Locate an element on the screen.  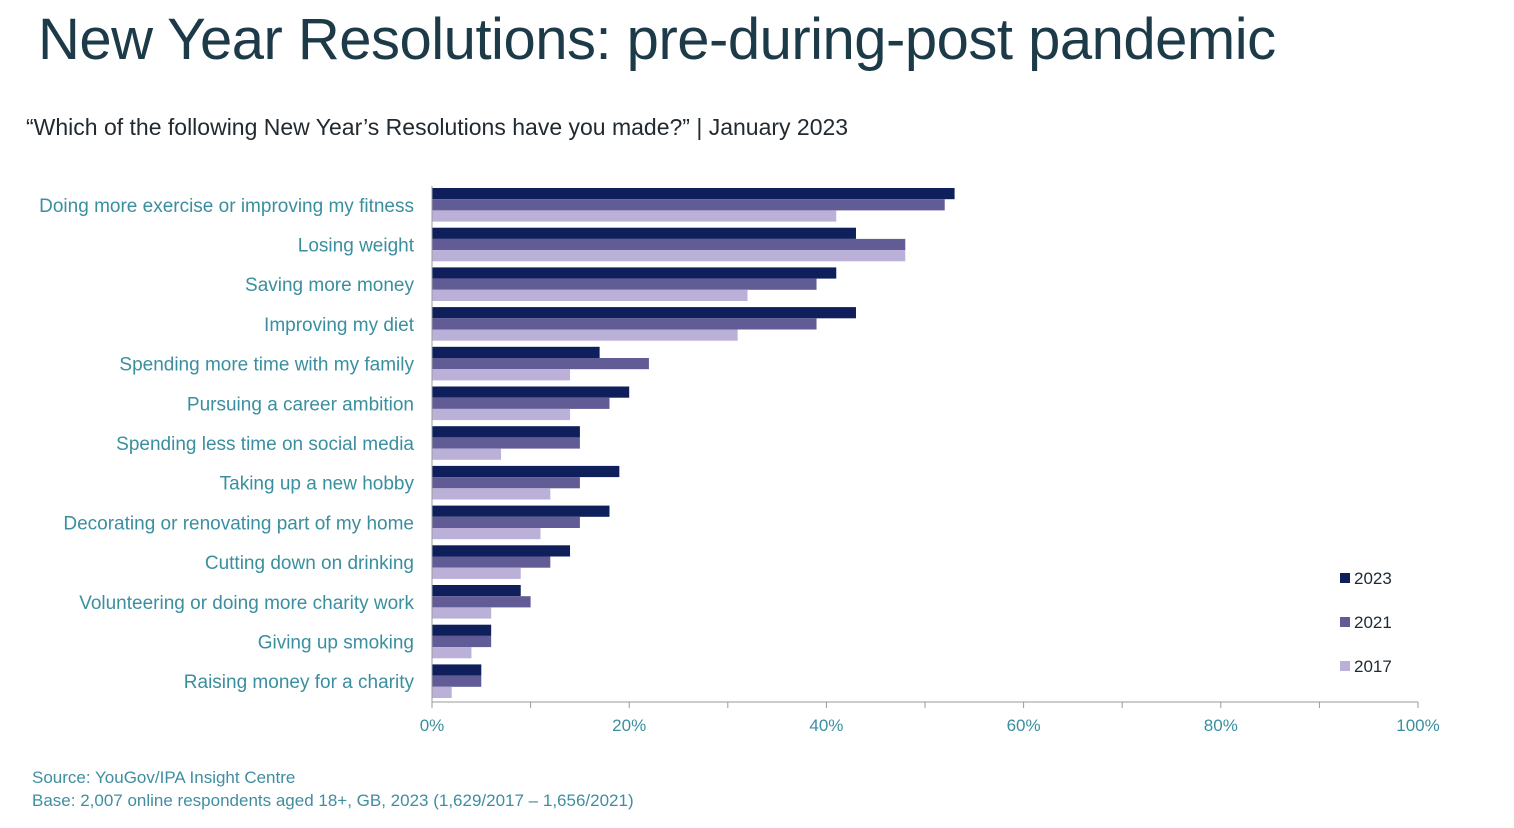
x-tick-label: 100% is located at coordinates (1417, 725).